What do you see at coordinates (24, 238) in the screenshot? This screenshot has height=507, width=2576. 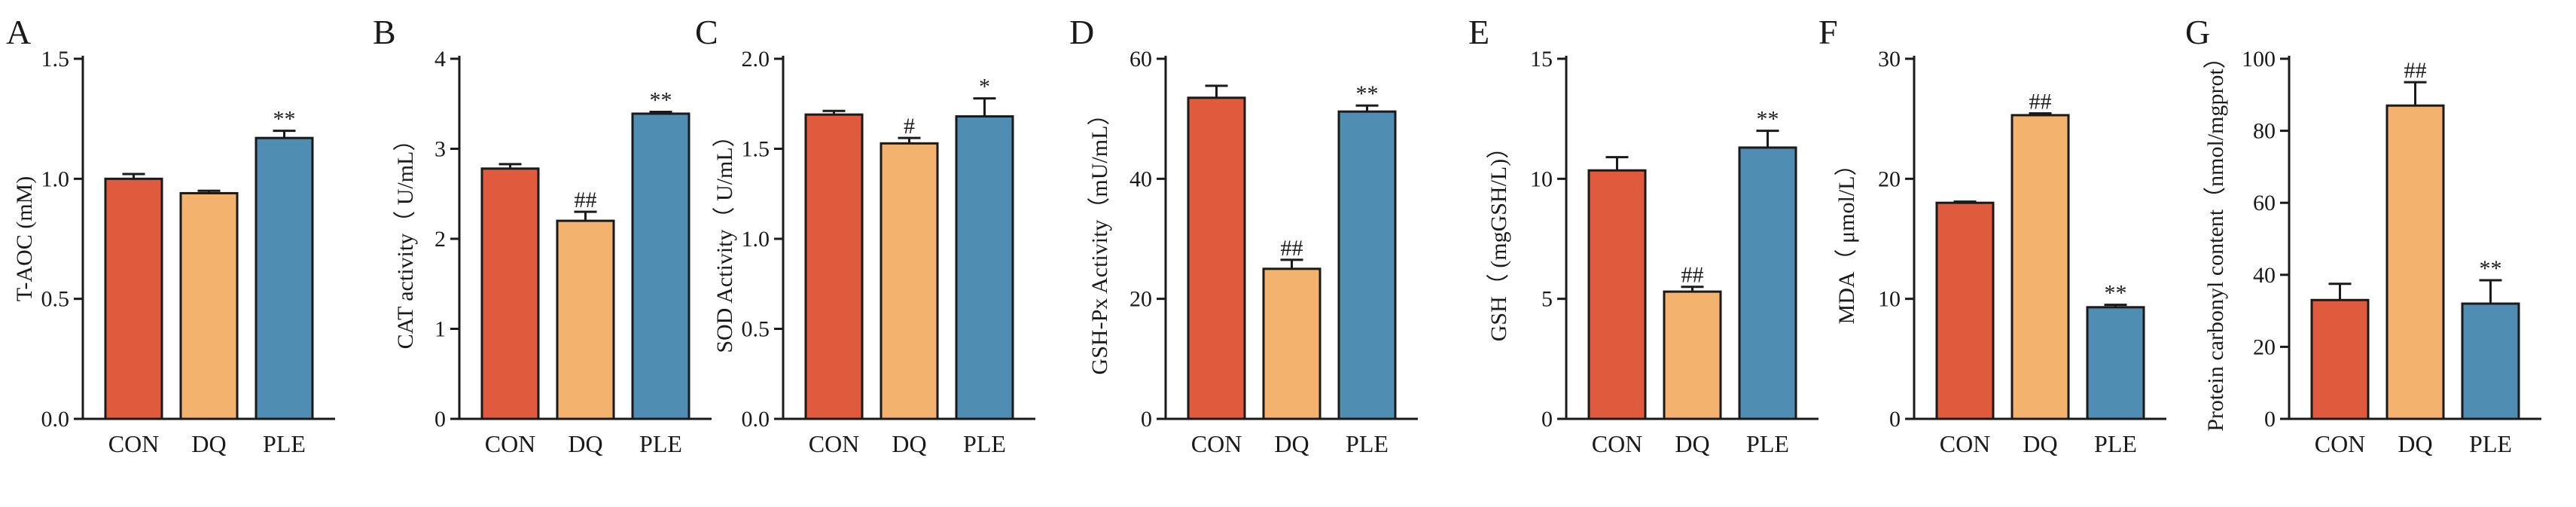 I see `y-axis-label: T-AOC (mM)` at bounding box center [24, 238].